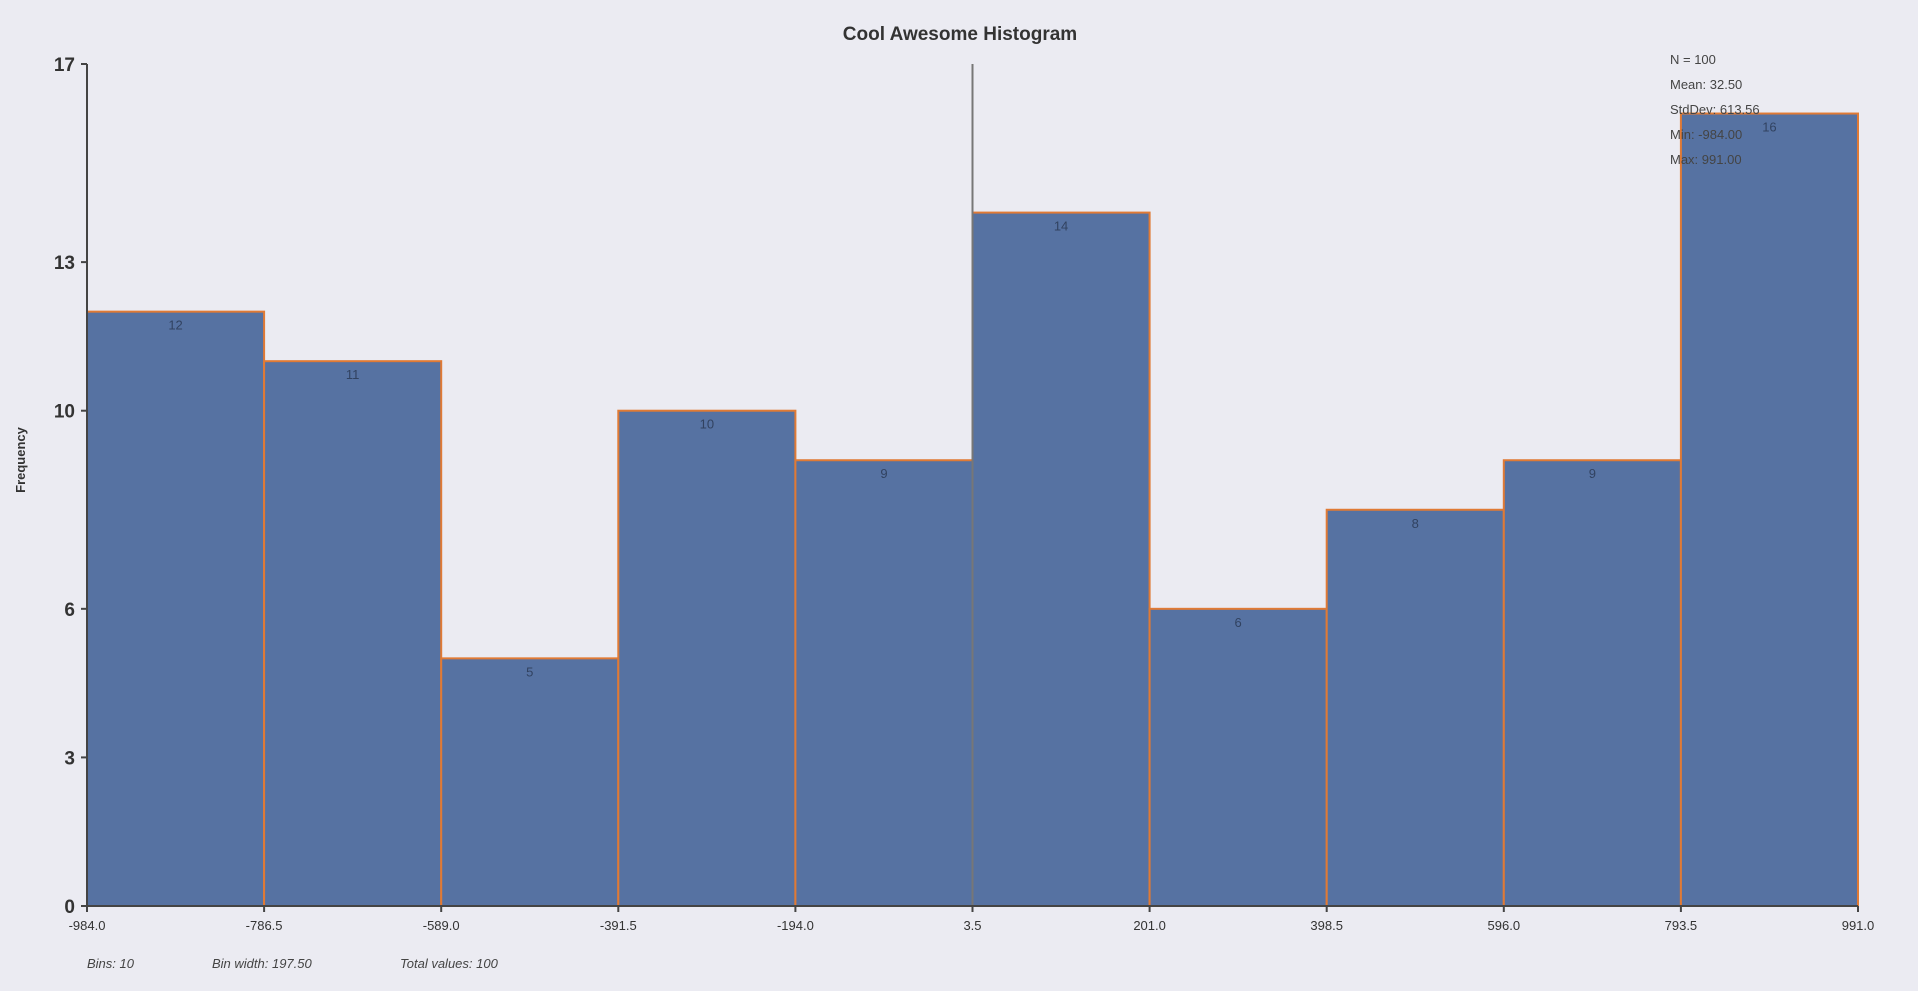 This screenshot has width=1918, height=991. I want to click on bar-count-label: 14, so click(1061, 226).